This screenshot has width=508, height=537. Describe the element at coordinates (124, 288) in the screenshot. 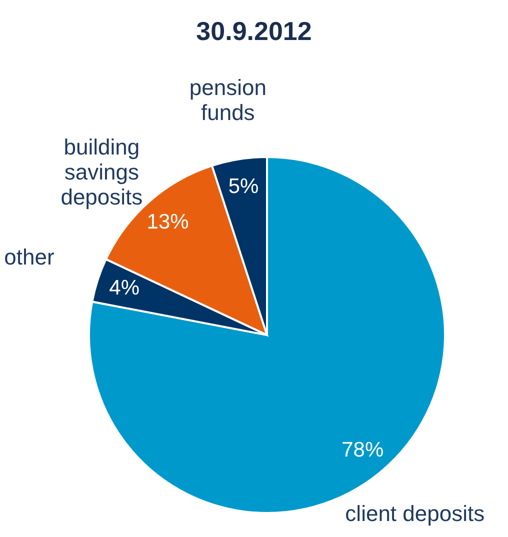

I see `data-label: 4%` at that location.